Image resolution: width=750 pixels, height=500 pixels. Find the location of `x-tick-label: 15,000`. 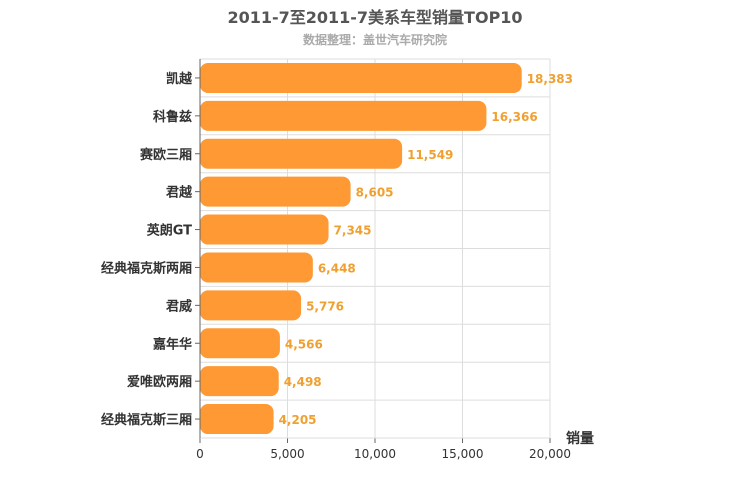

x-tick-label: 15,000 is located at coordinates (463, 454).